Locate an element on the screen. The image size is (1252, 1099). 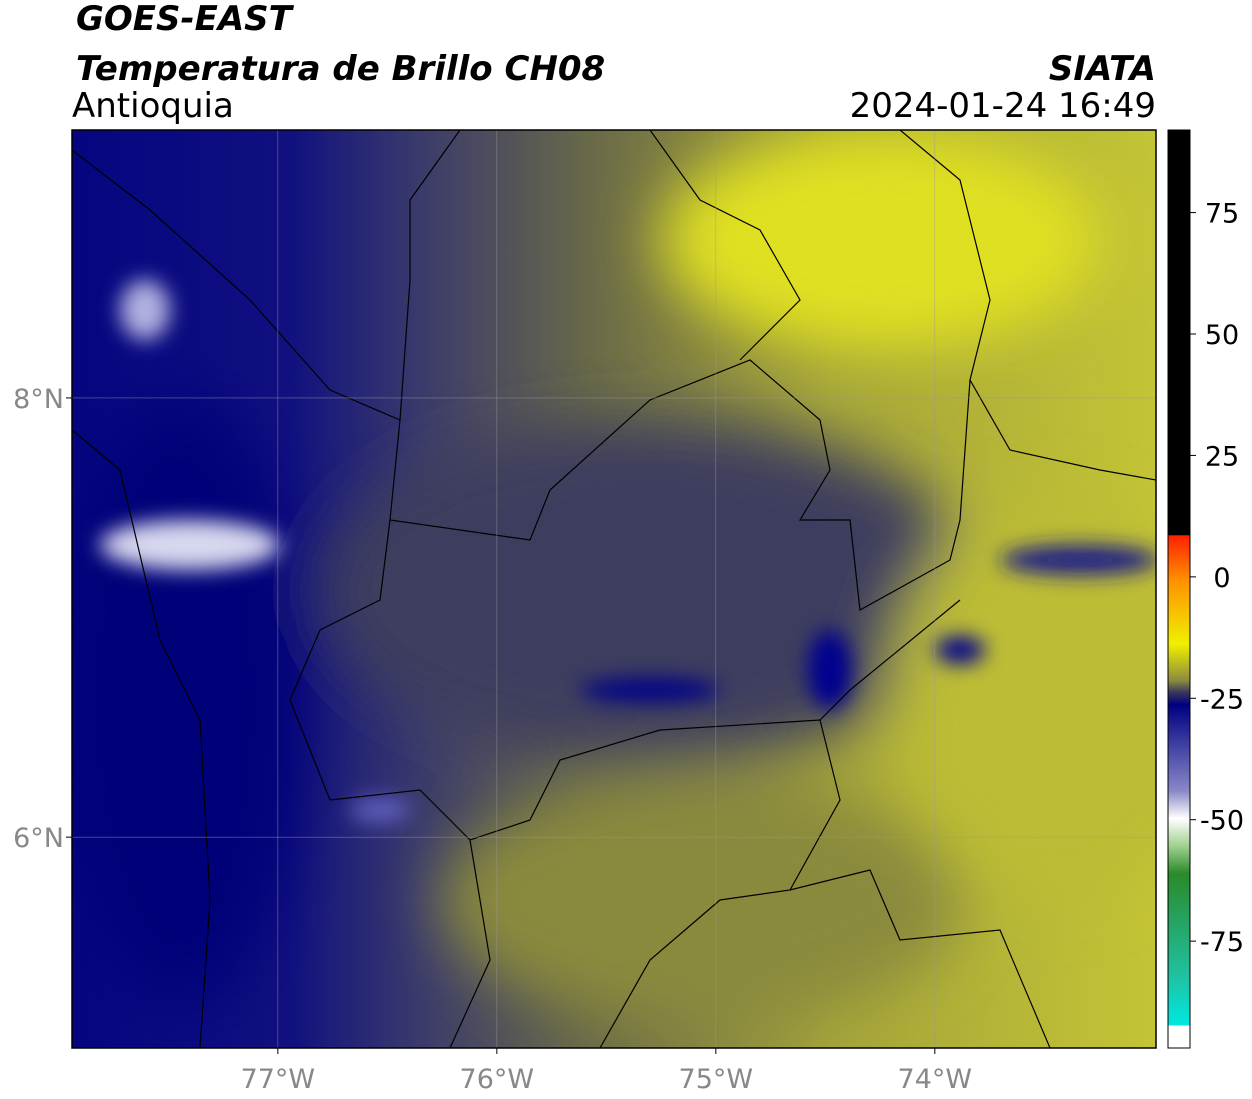
y-tick-label: 8°N is located at coordinates (38, 399).